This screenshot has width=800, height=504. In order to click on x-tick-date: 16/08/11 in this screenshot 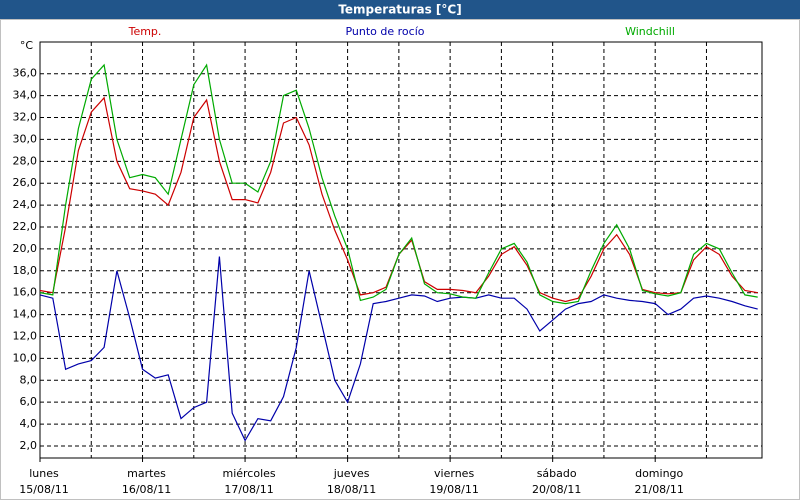, I will do `click(146, 489)`.